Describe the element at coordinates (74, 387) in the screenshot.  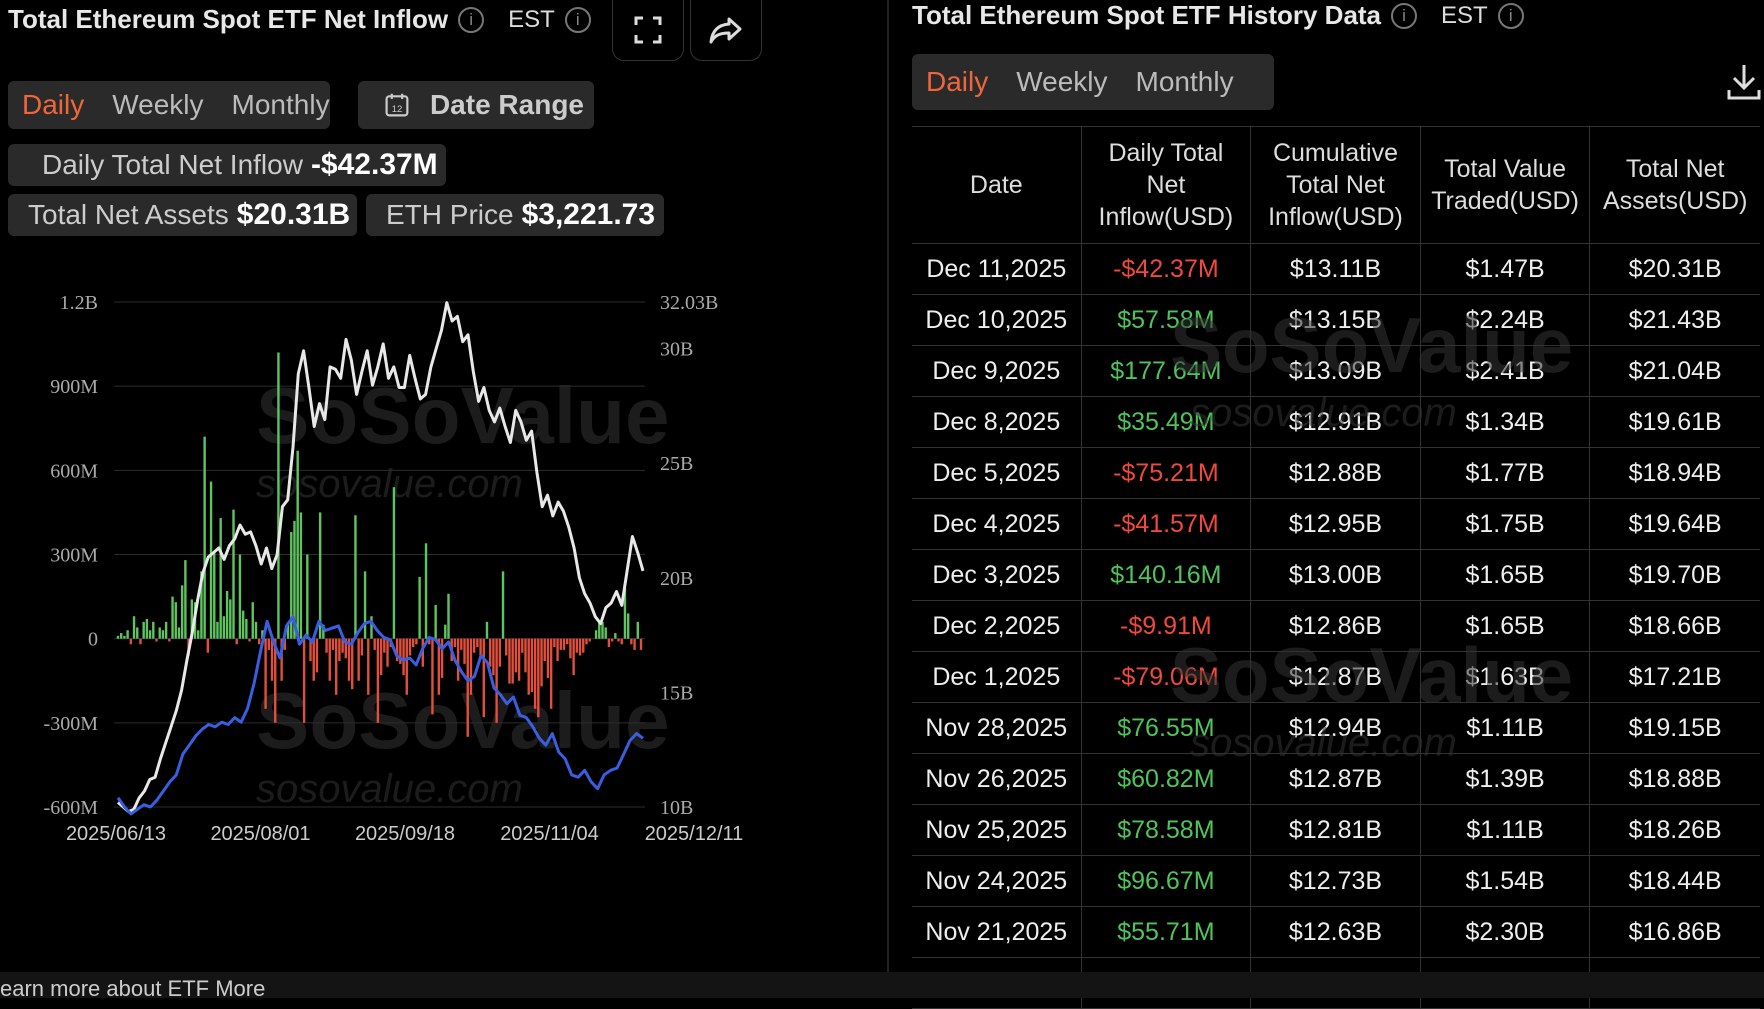
I see `y-tick-left: 900M` at that location.